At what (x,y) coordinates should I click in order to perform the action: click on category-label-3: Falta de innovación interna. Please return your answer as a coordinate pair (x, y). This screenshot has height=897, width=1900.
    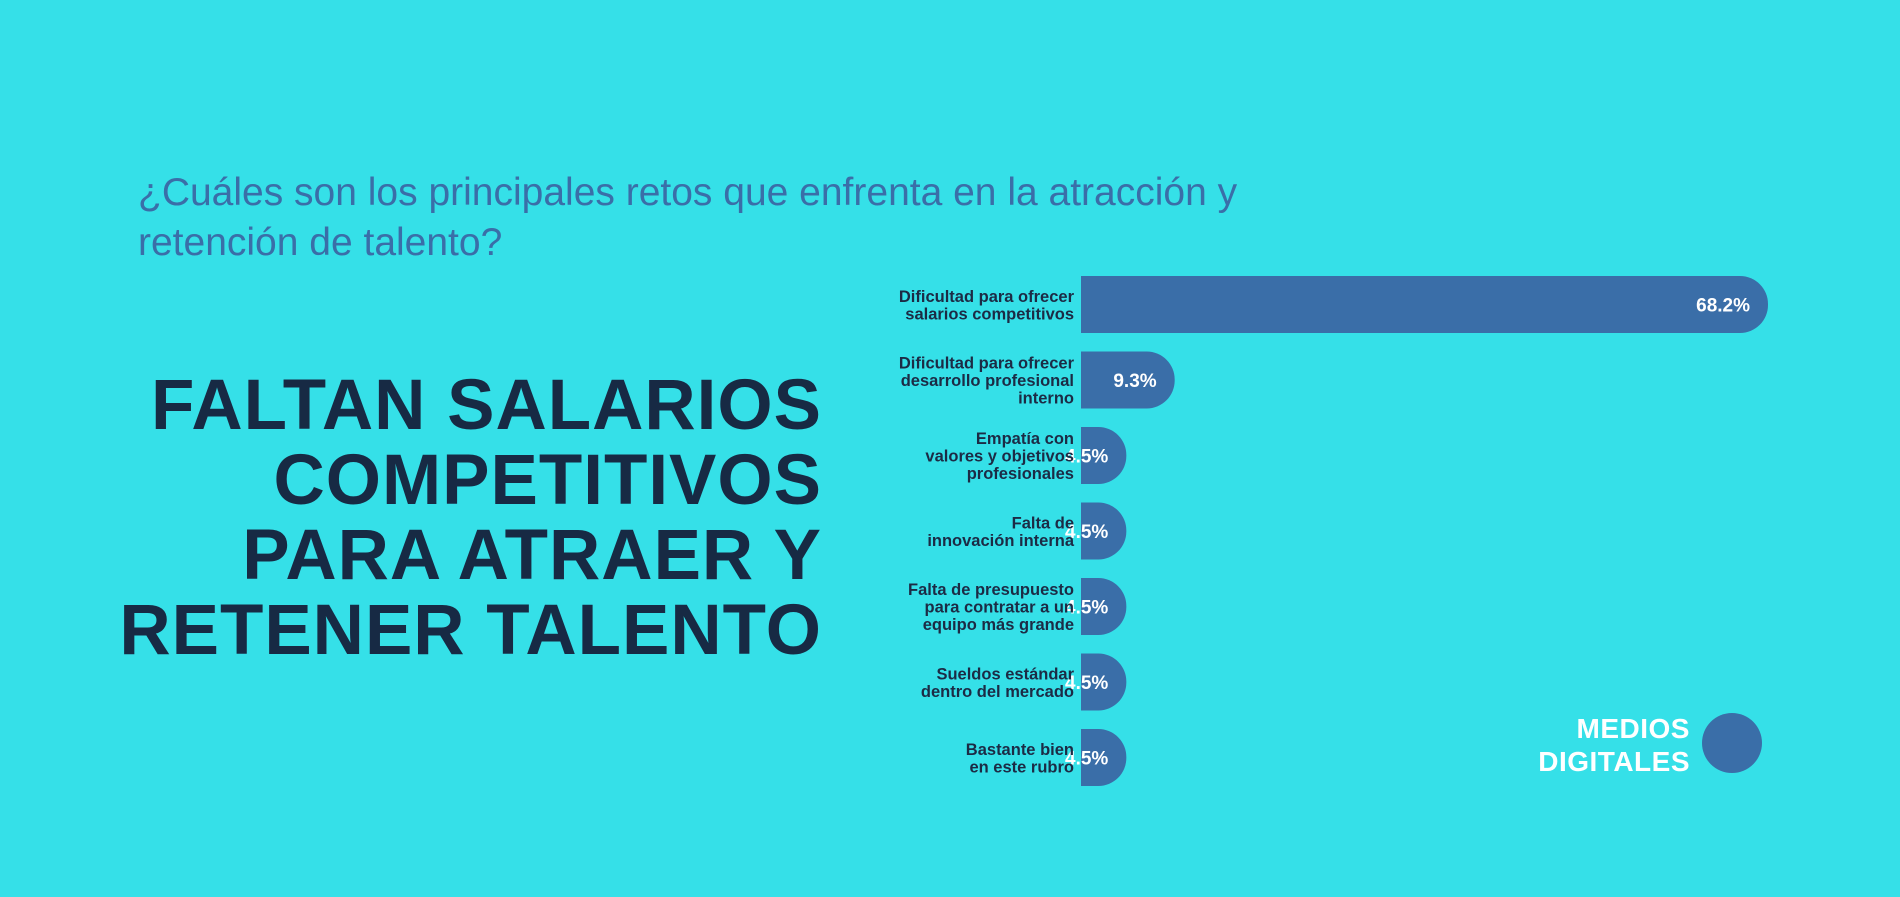
    Looking at the image, I should click on (1001, 532).